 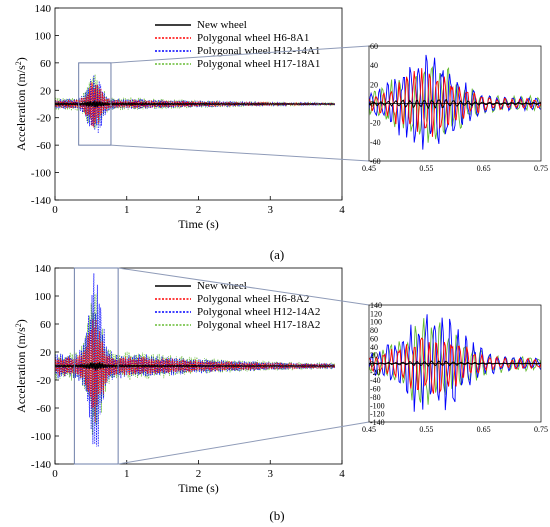 What do you see at coordinates (376, 305) in the screenshot?
I see `inset-y-tick-label: 140` at bounding box center [376, 305].